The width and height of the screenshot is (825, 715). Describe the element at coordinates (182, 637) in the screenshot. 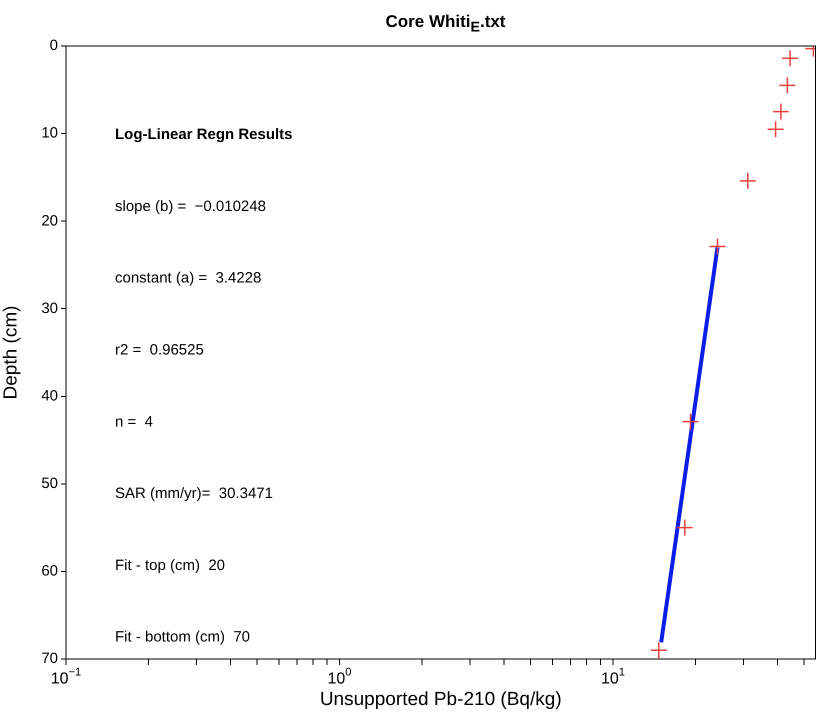

I see `annotation: Fit - bottom (cm) 70` at that location.